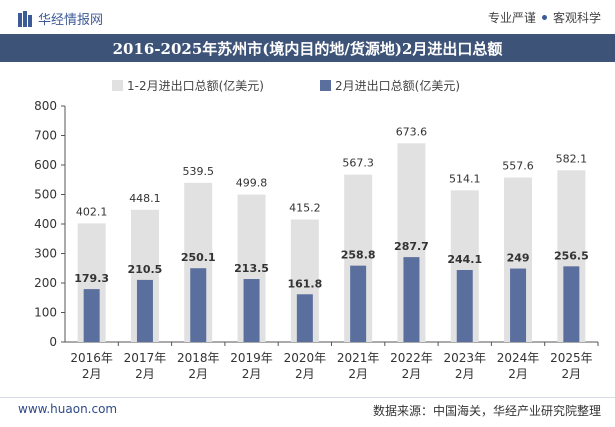 The image size is (615, 427). I want to click on y-tick-label: 300, so click(45, 254).